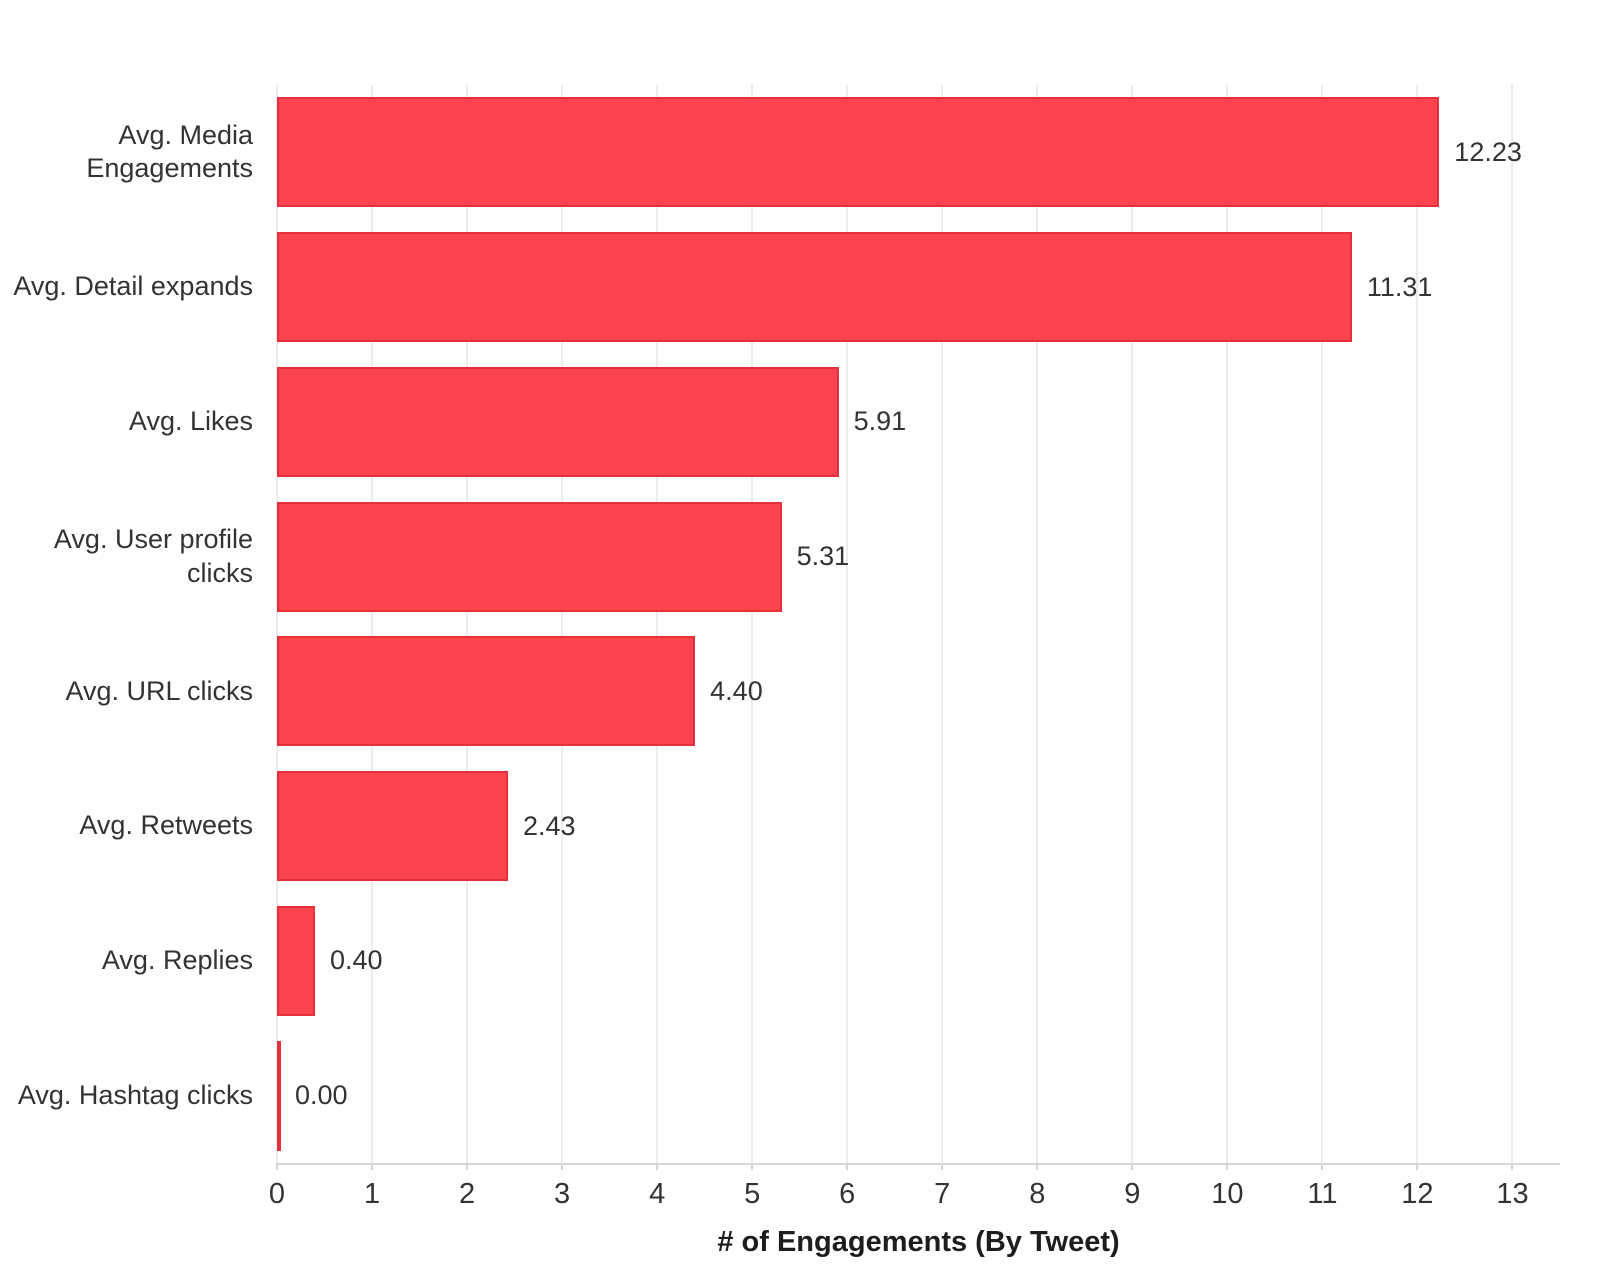 This screenshot has width=1600, height=1280. I want to click on bar-avg-user-profile-clicks, so click(529, 556).